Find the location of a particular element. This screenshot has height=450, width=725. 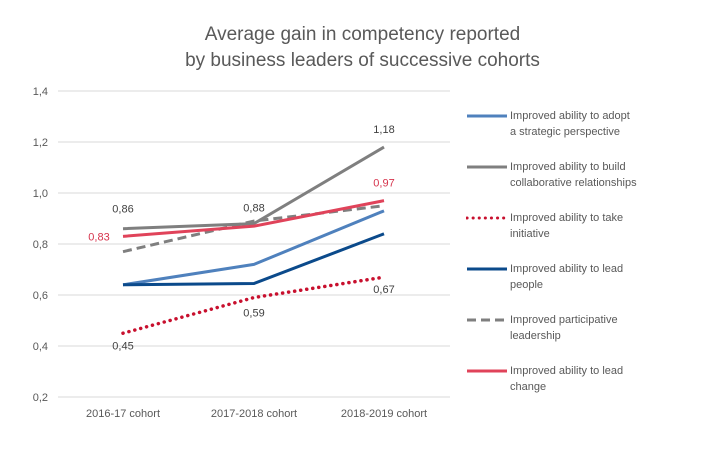

y-axis-tick-labels: 0,2 0,4 0,6 0,8 1,0 1,2 1,4 is located at coordinates (40, 245).